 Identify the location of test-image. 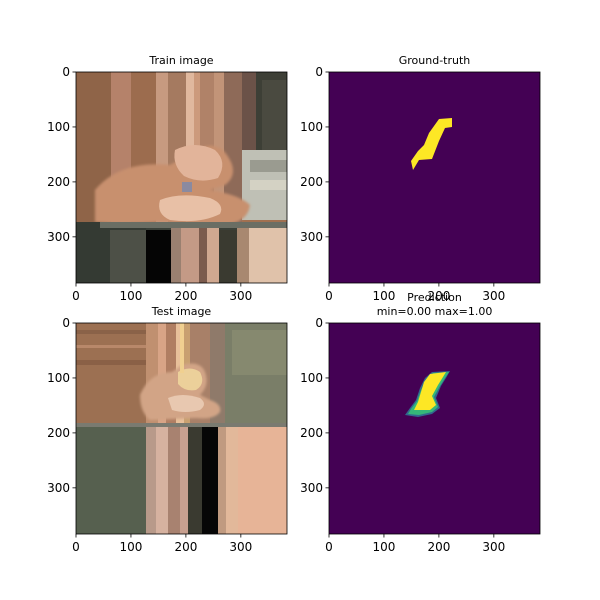
(181, 428).